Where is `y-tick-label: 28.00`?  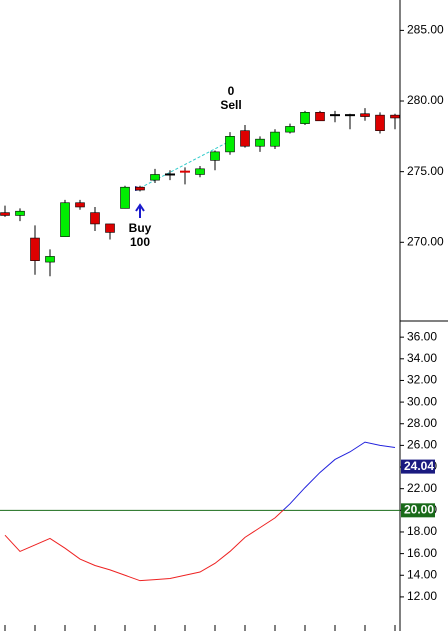
y-tick-label: 28.00 is located at coordinates (422, 423).